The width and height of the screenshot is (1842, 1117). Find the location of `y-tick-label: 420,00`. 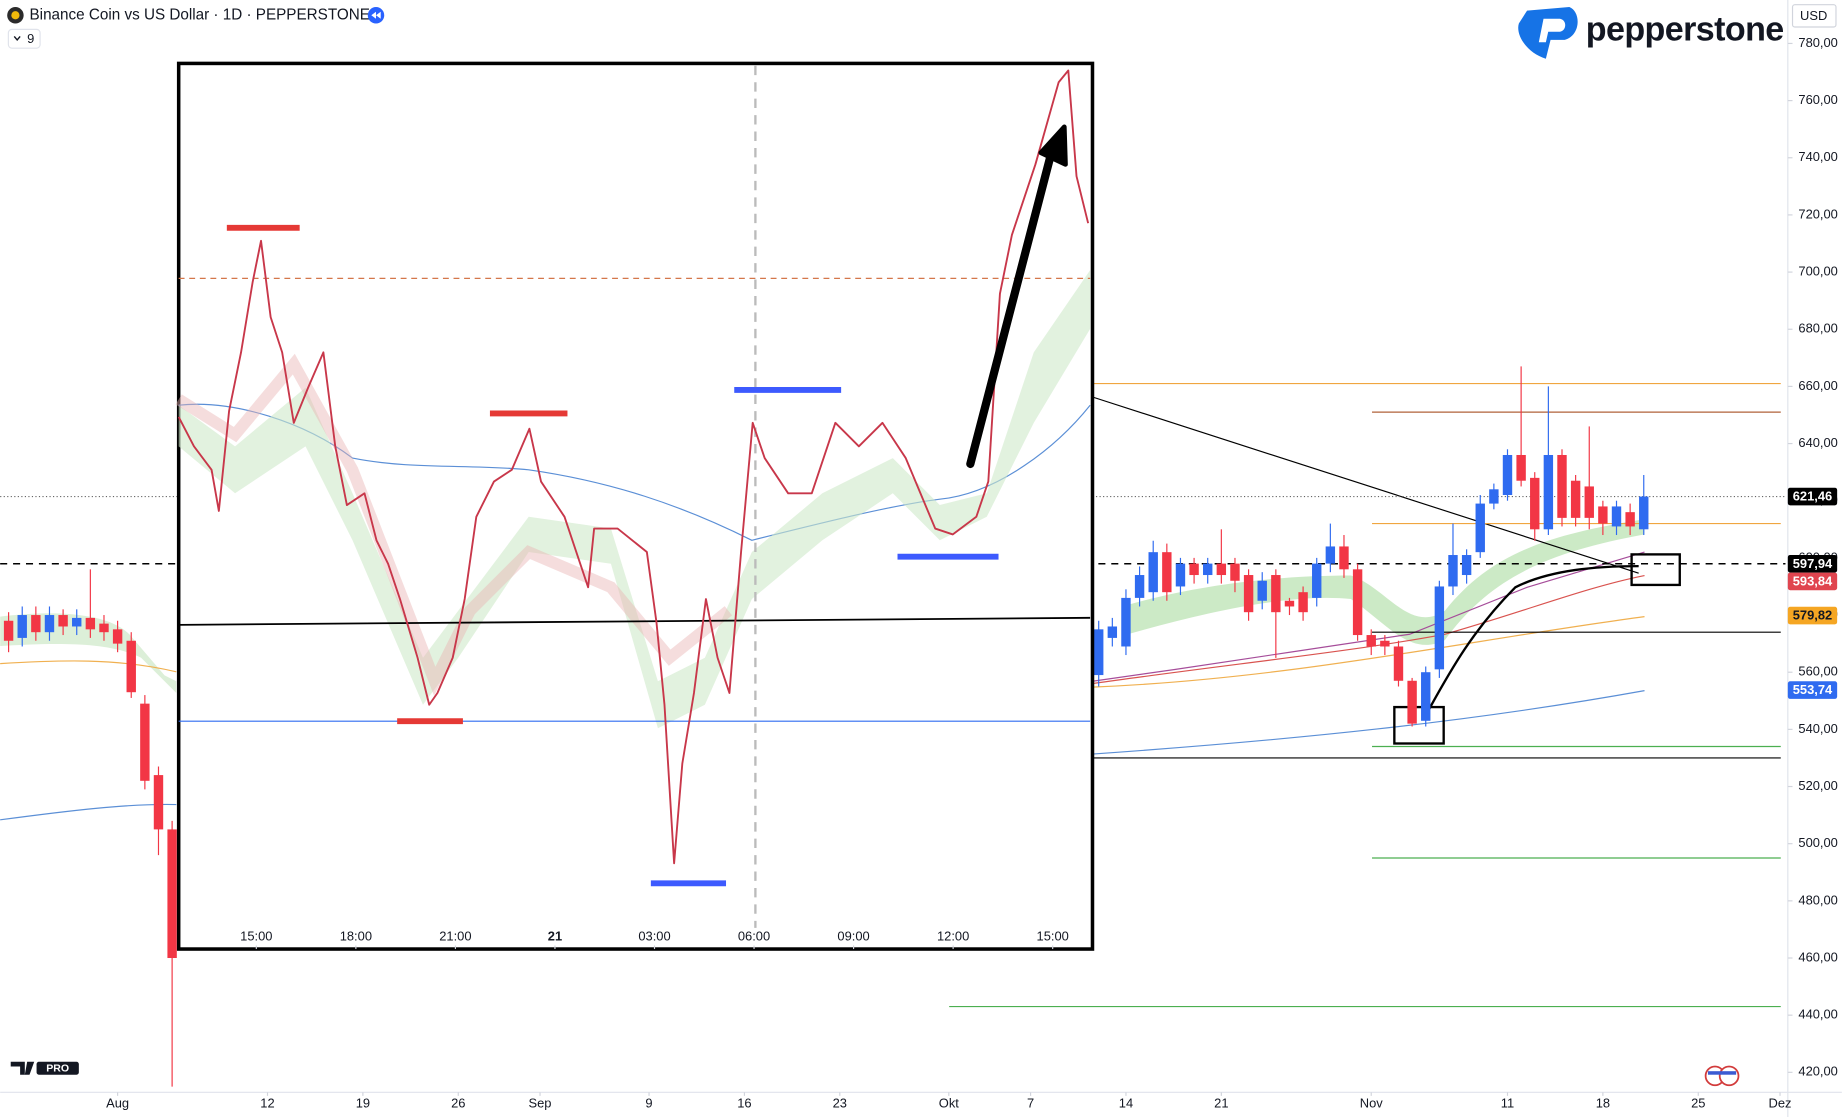

y-tick-label: 420,00 is located at coordinates (1817, 1071).